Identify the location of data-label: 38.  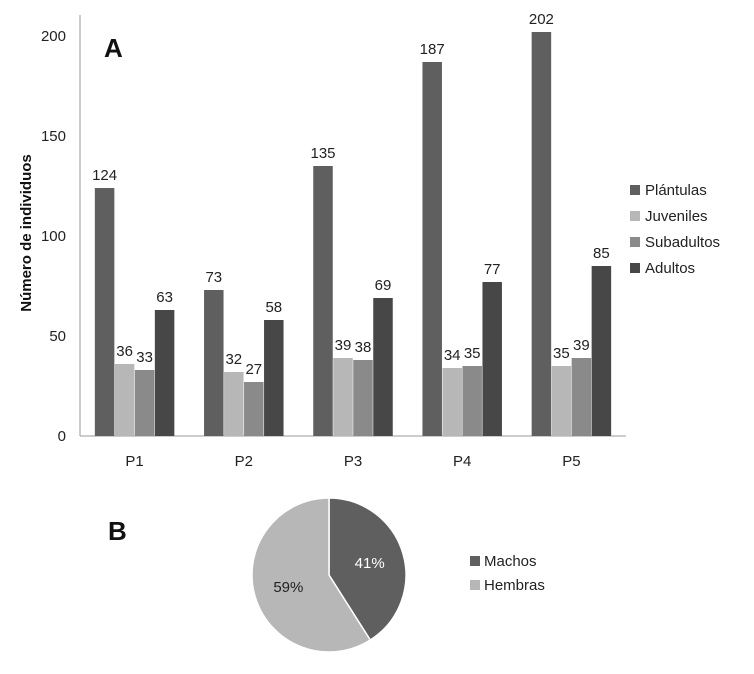
(363, 347).